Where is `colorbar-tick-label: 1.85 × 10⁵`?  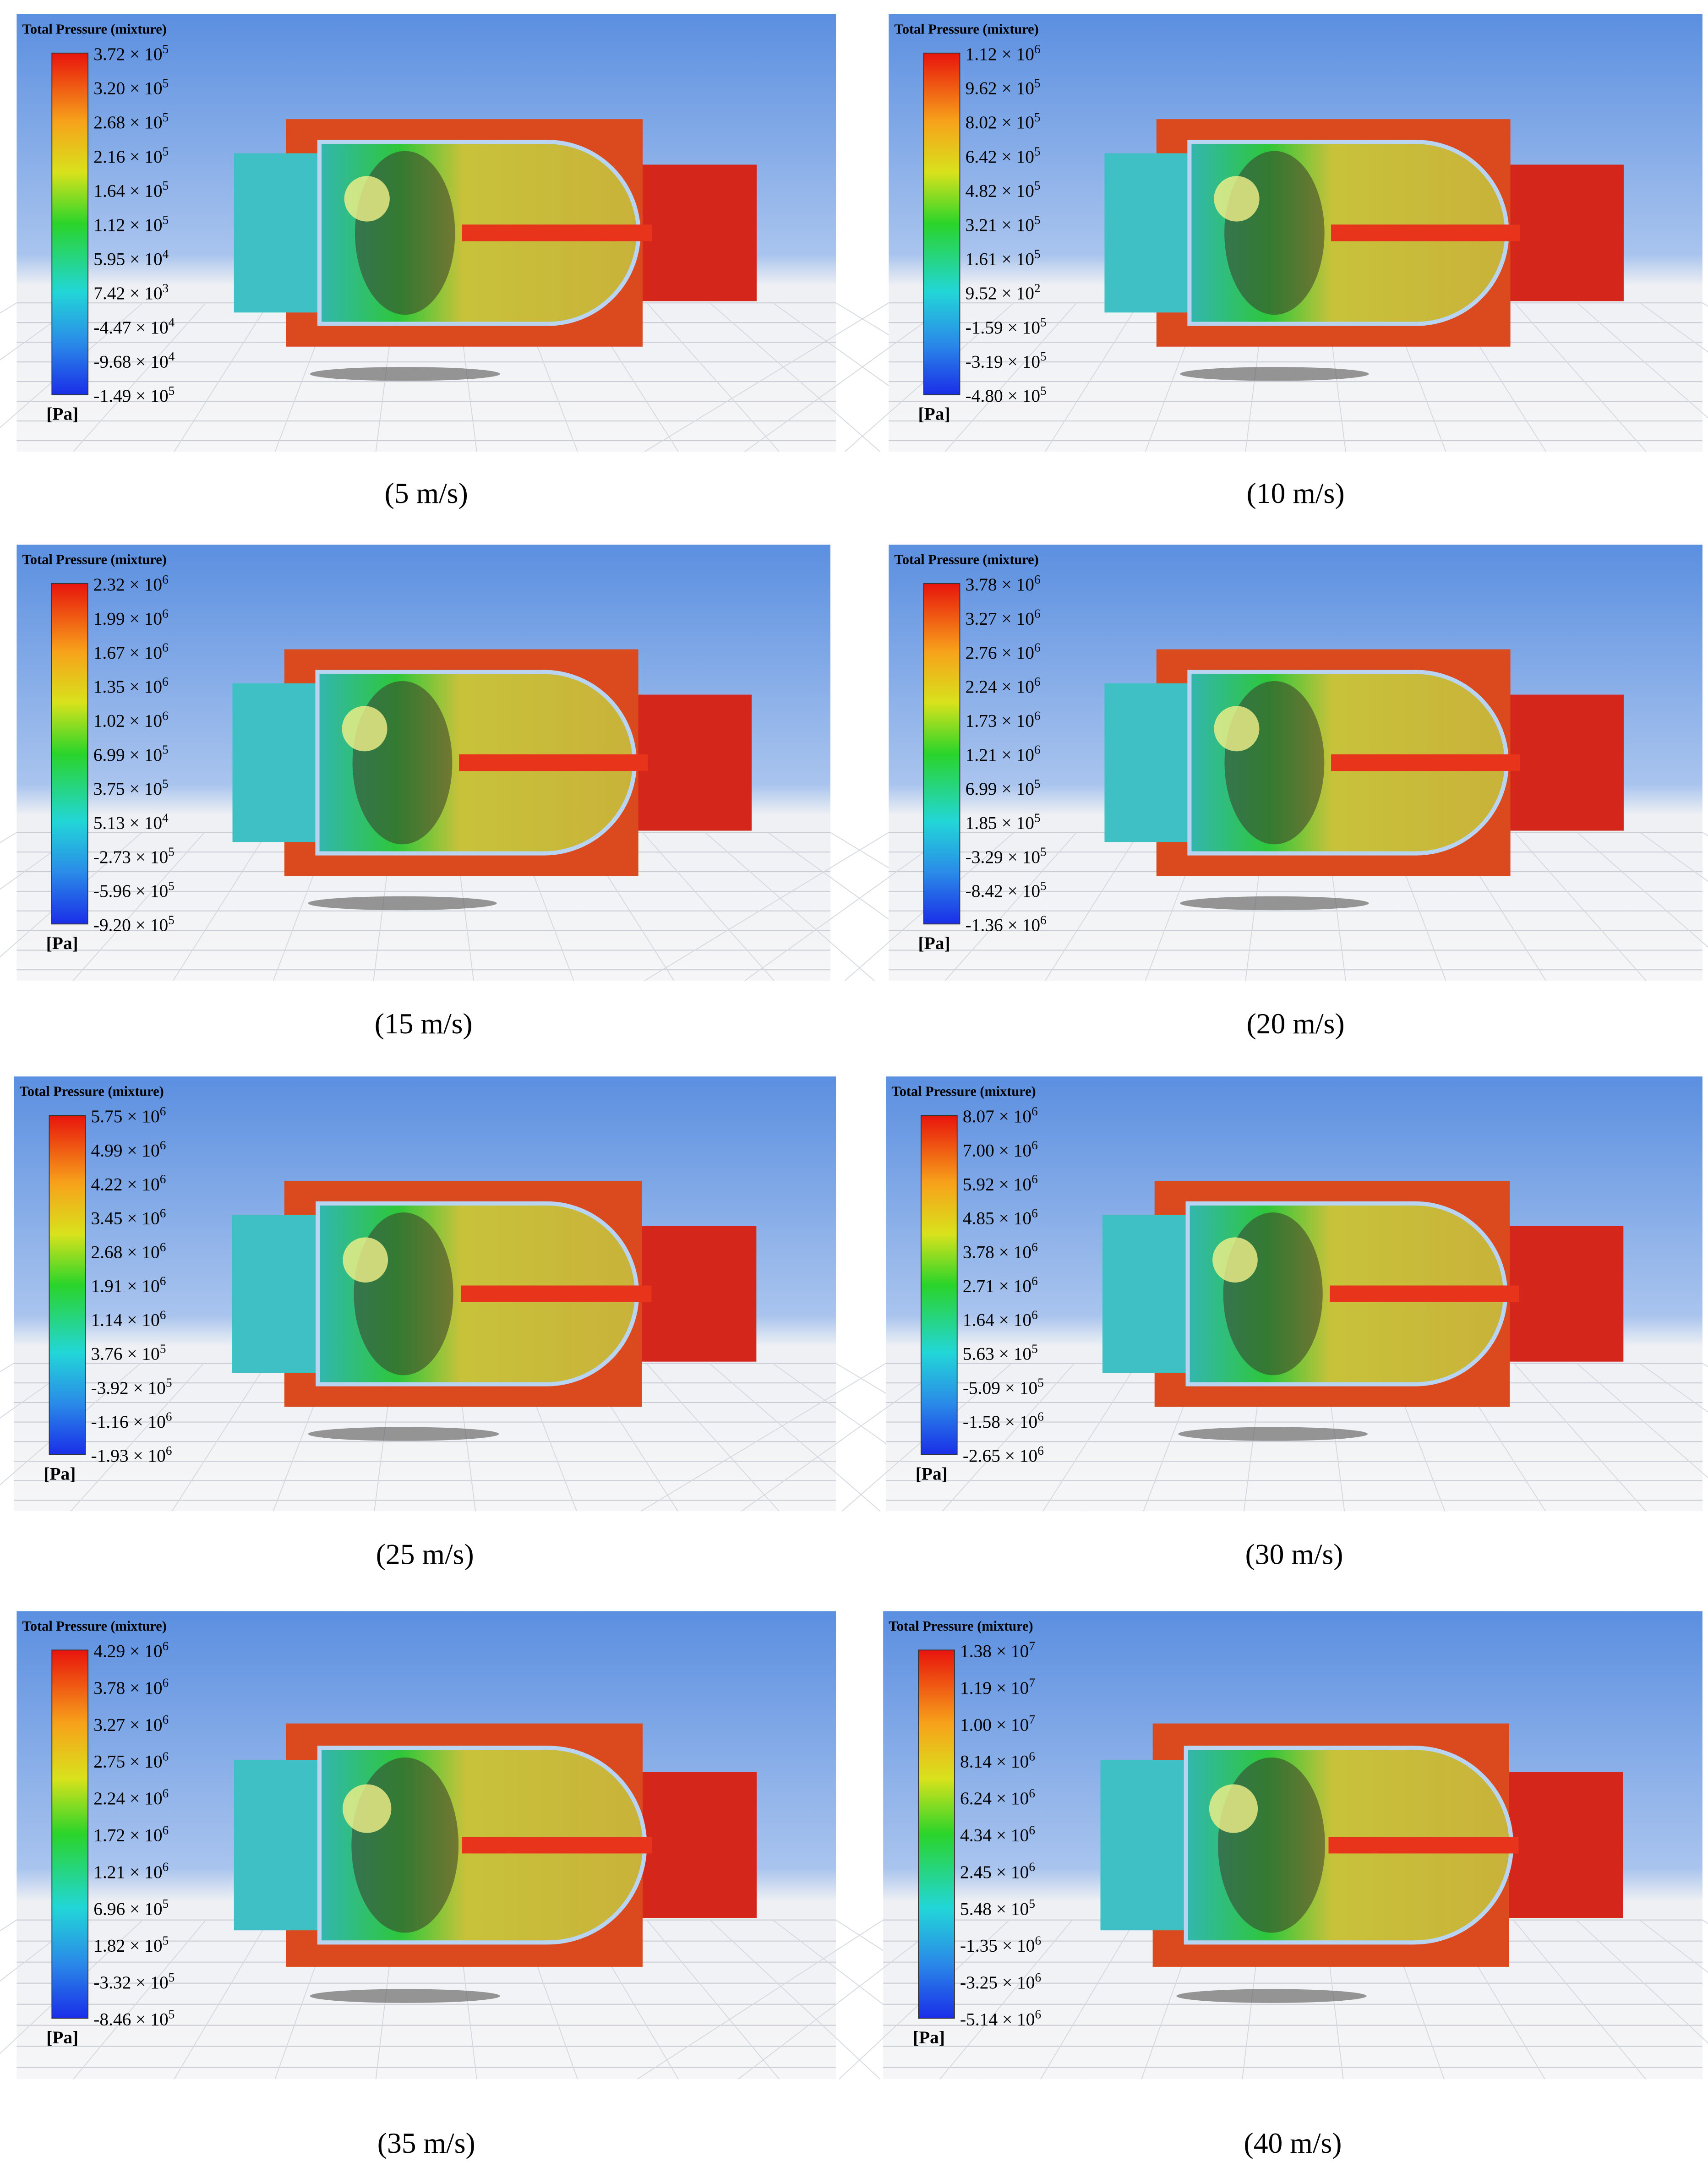 colorbar-tick-label: 1.85 × 10⁵ is located at coordinates (1003, 822).